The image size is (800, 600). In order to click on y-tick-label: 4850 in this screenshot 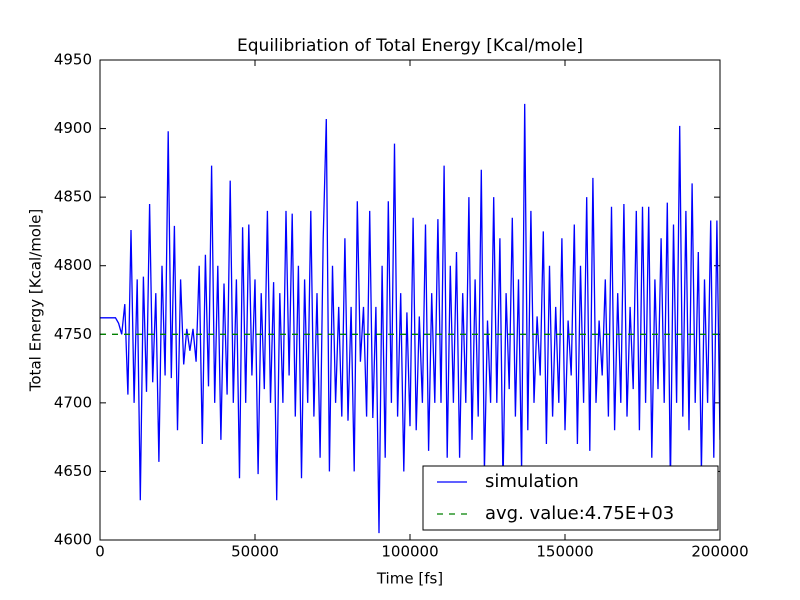, I will do `click(73, 197)`.